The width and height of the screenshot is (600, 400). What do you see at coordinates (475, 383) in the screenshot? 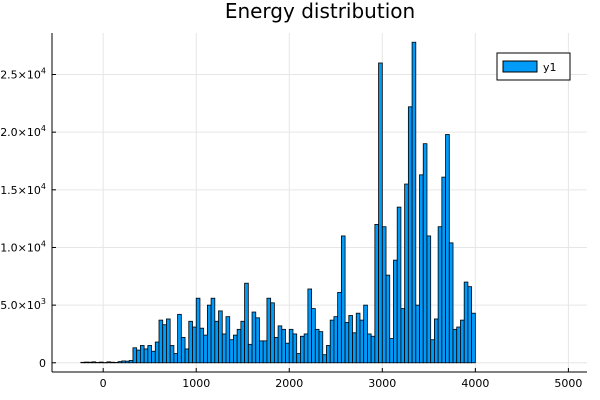
I see `x-tick-label: 4000` at bounding box center [475, 383].